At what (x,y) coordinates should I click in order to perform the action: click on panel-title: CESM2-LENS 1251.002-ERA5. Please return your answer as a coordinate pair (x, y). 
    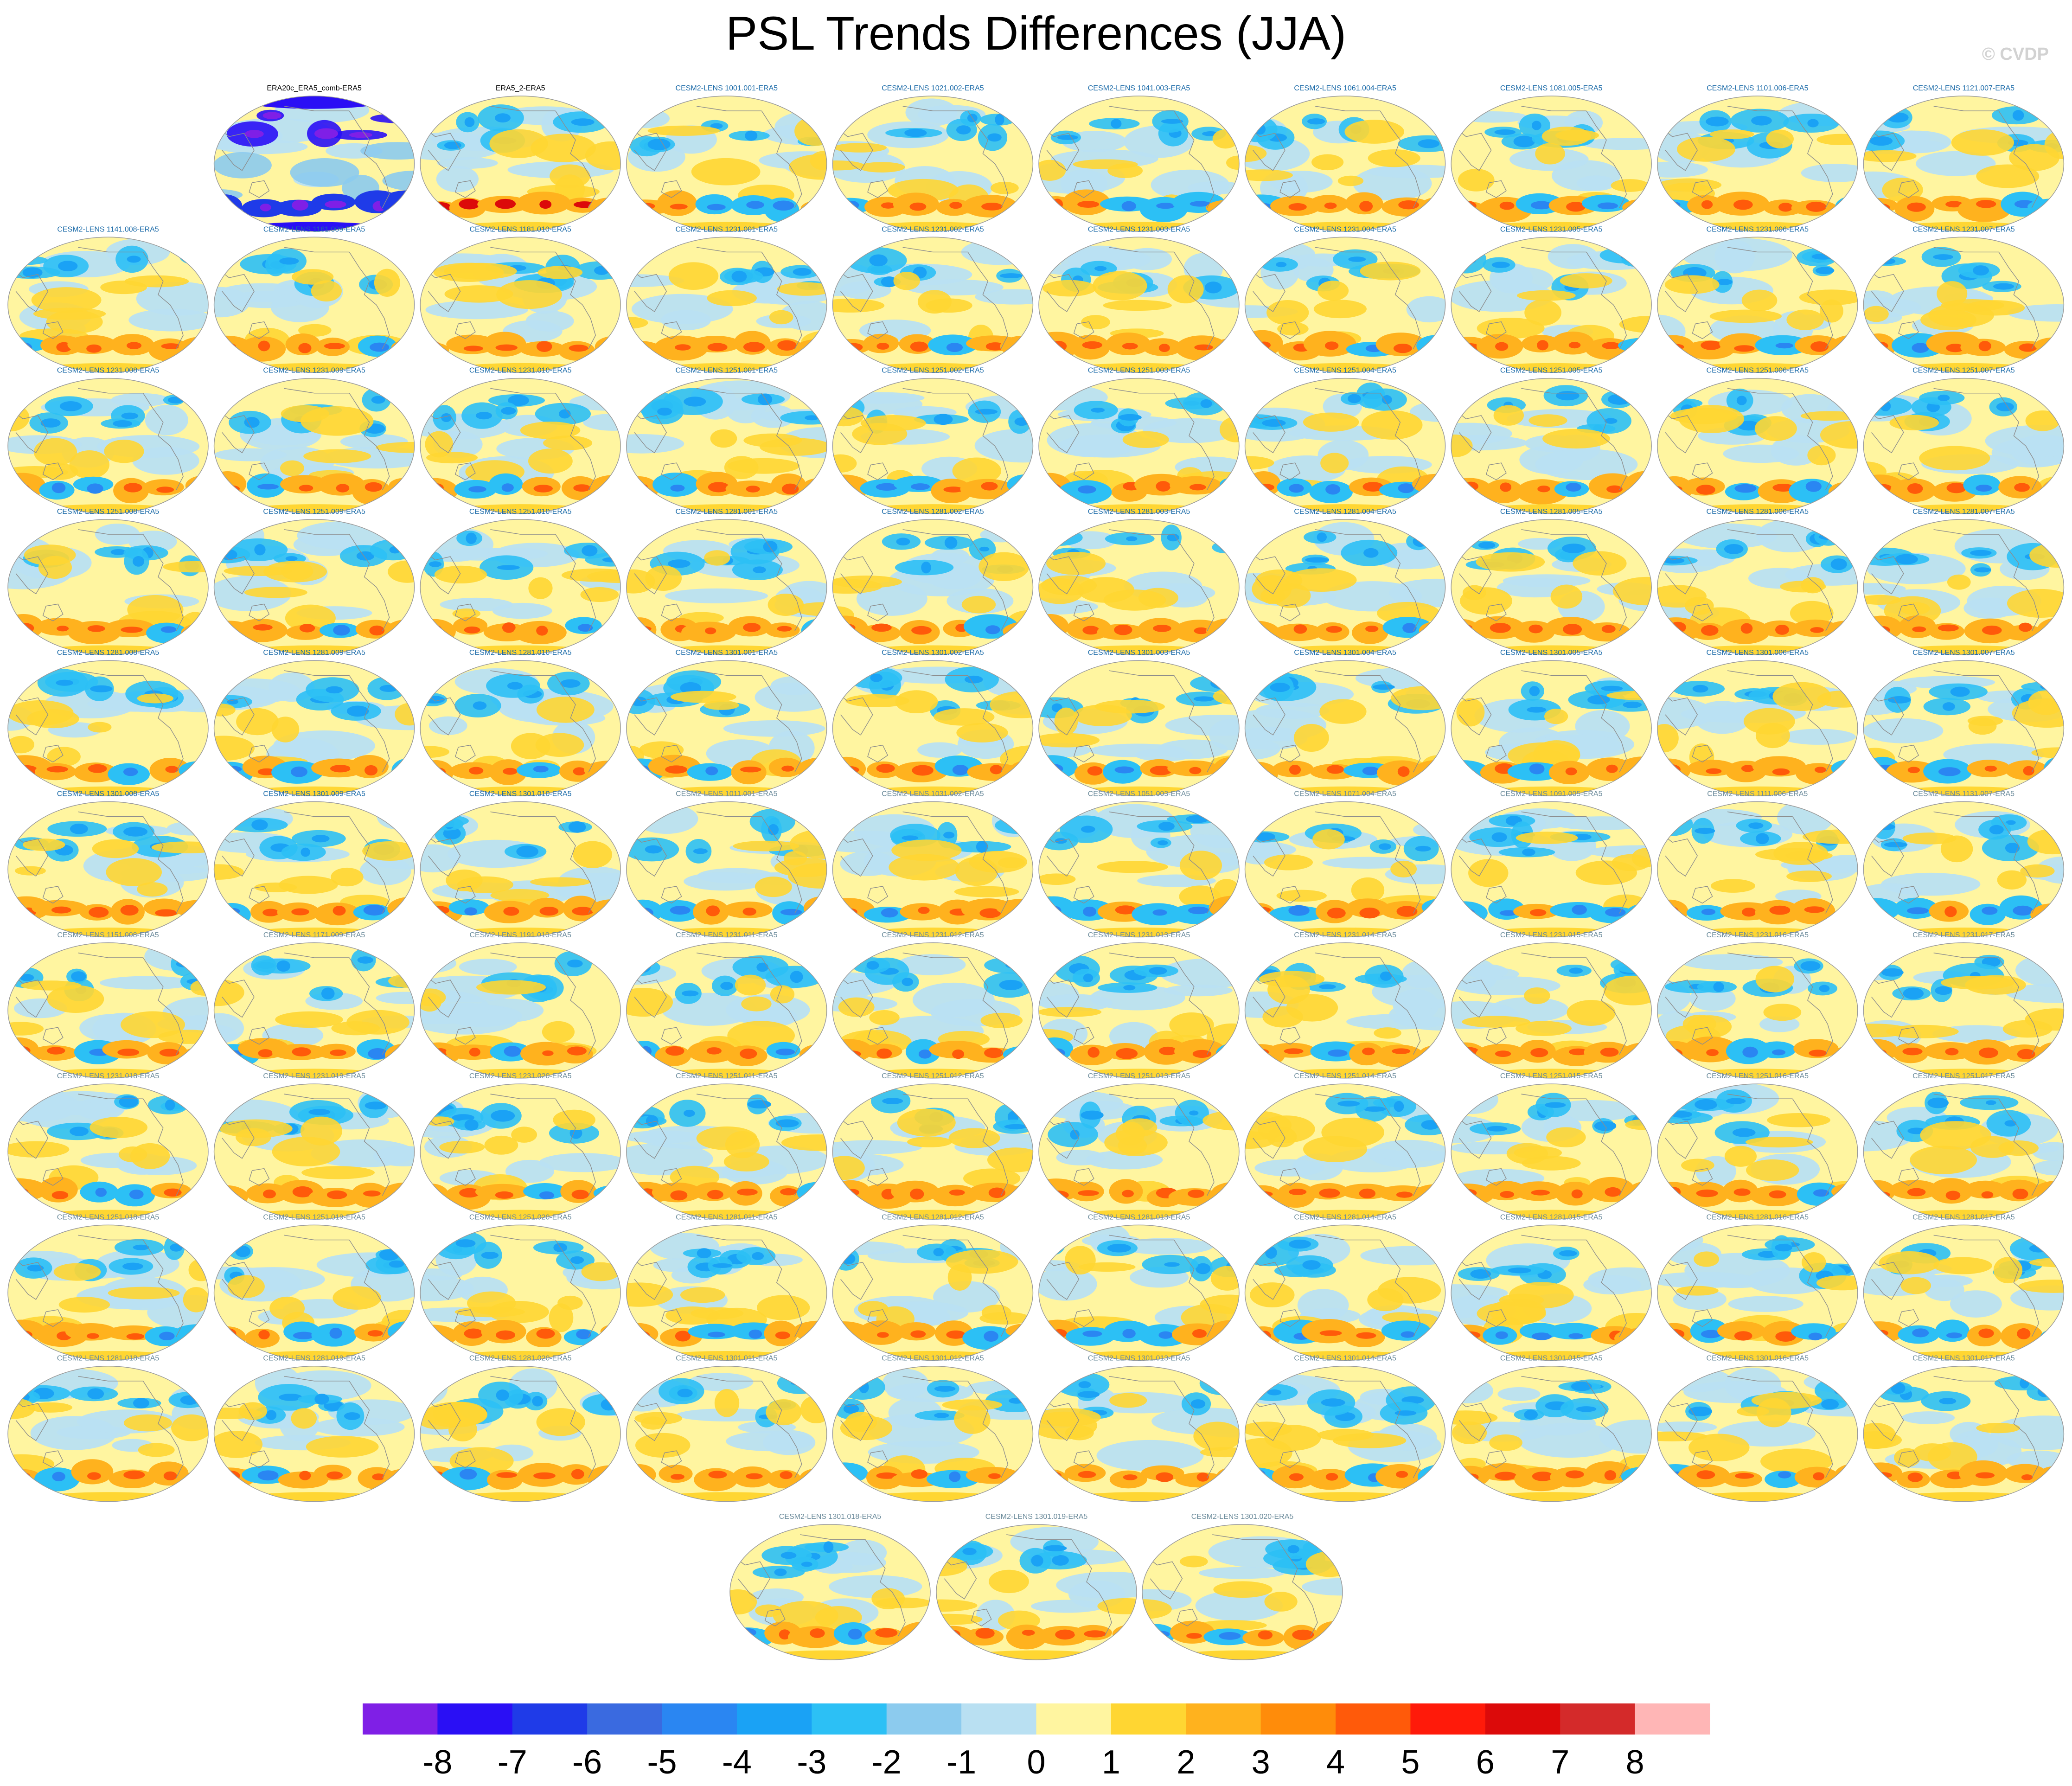
    Looking at the image, I should click on (933, 371).